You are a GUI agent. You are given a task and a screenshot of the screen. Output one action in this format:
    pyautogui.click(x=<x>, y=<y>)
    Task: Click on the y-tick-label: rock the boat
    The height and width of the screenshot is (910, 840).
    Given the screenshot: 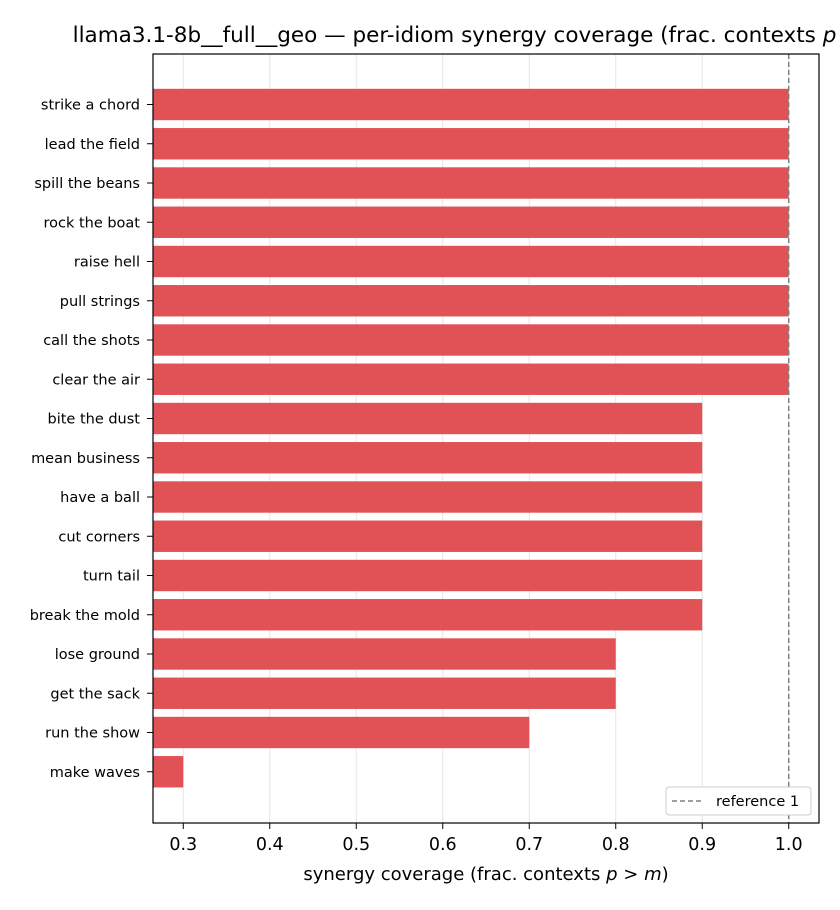 What is the action you would take?
    pyautogui.click(x=91, y=223)
    